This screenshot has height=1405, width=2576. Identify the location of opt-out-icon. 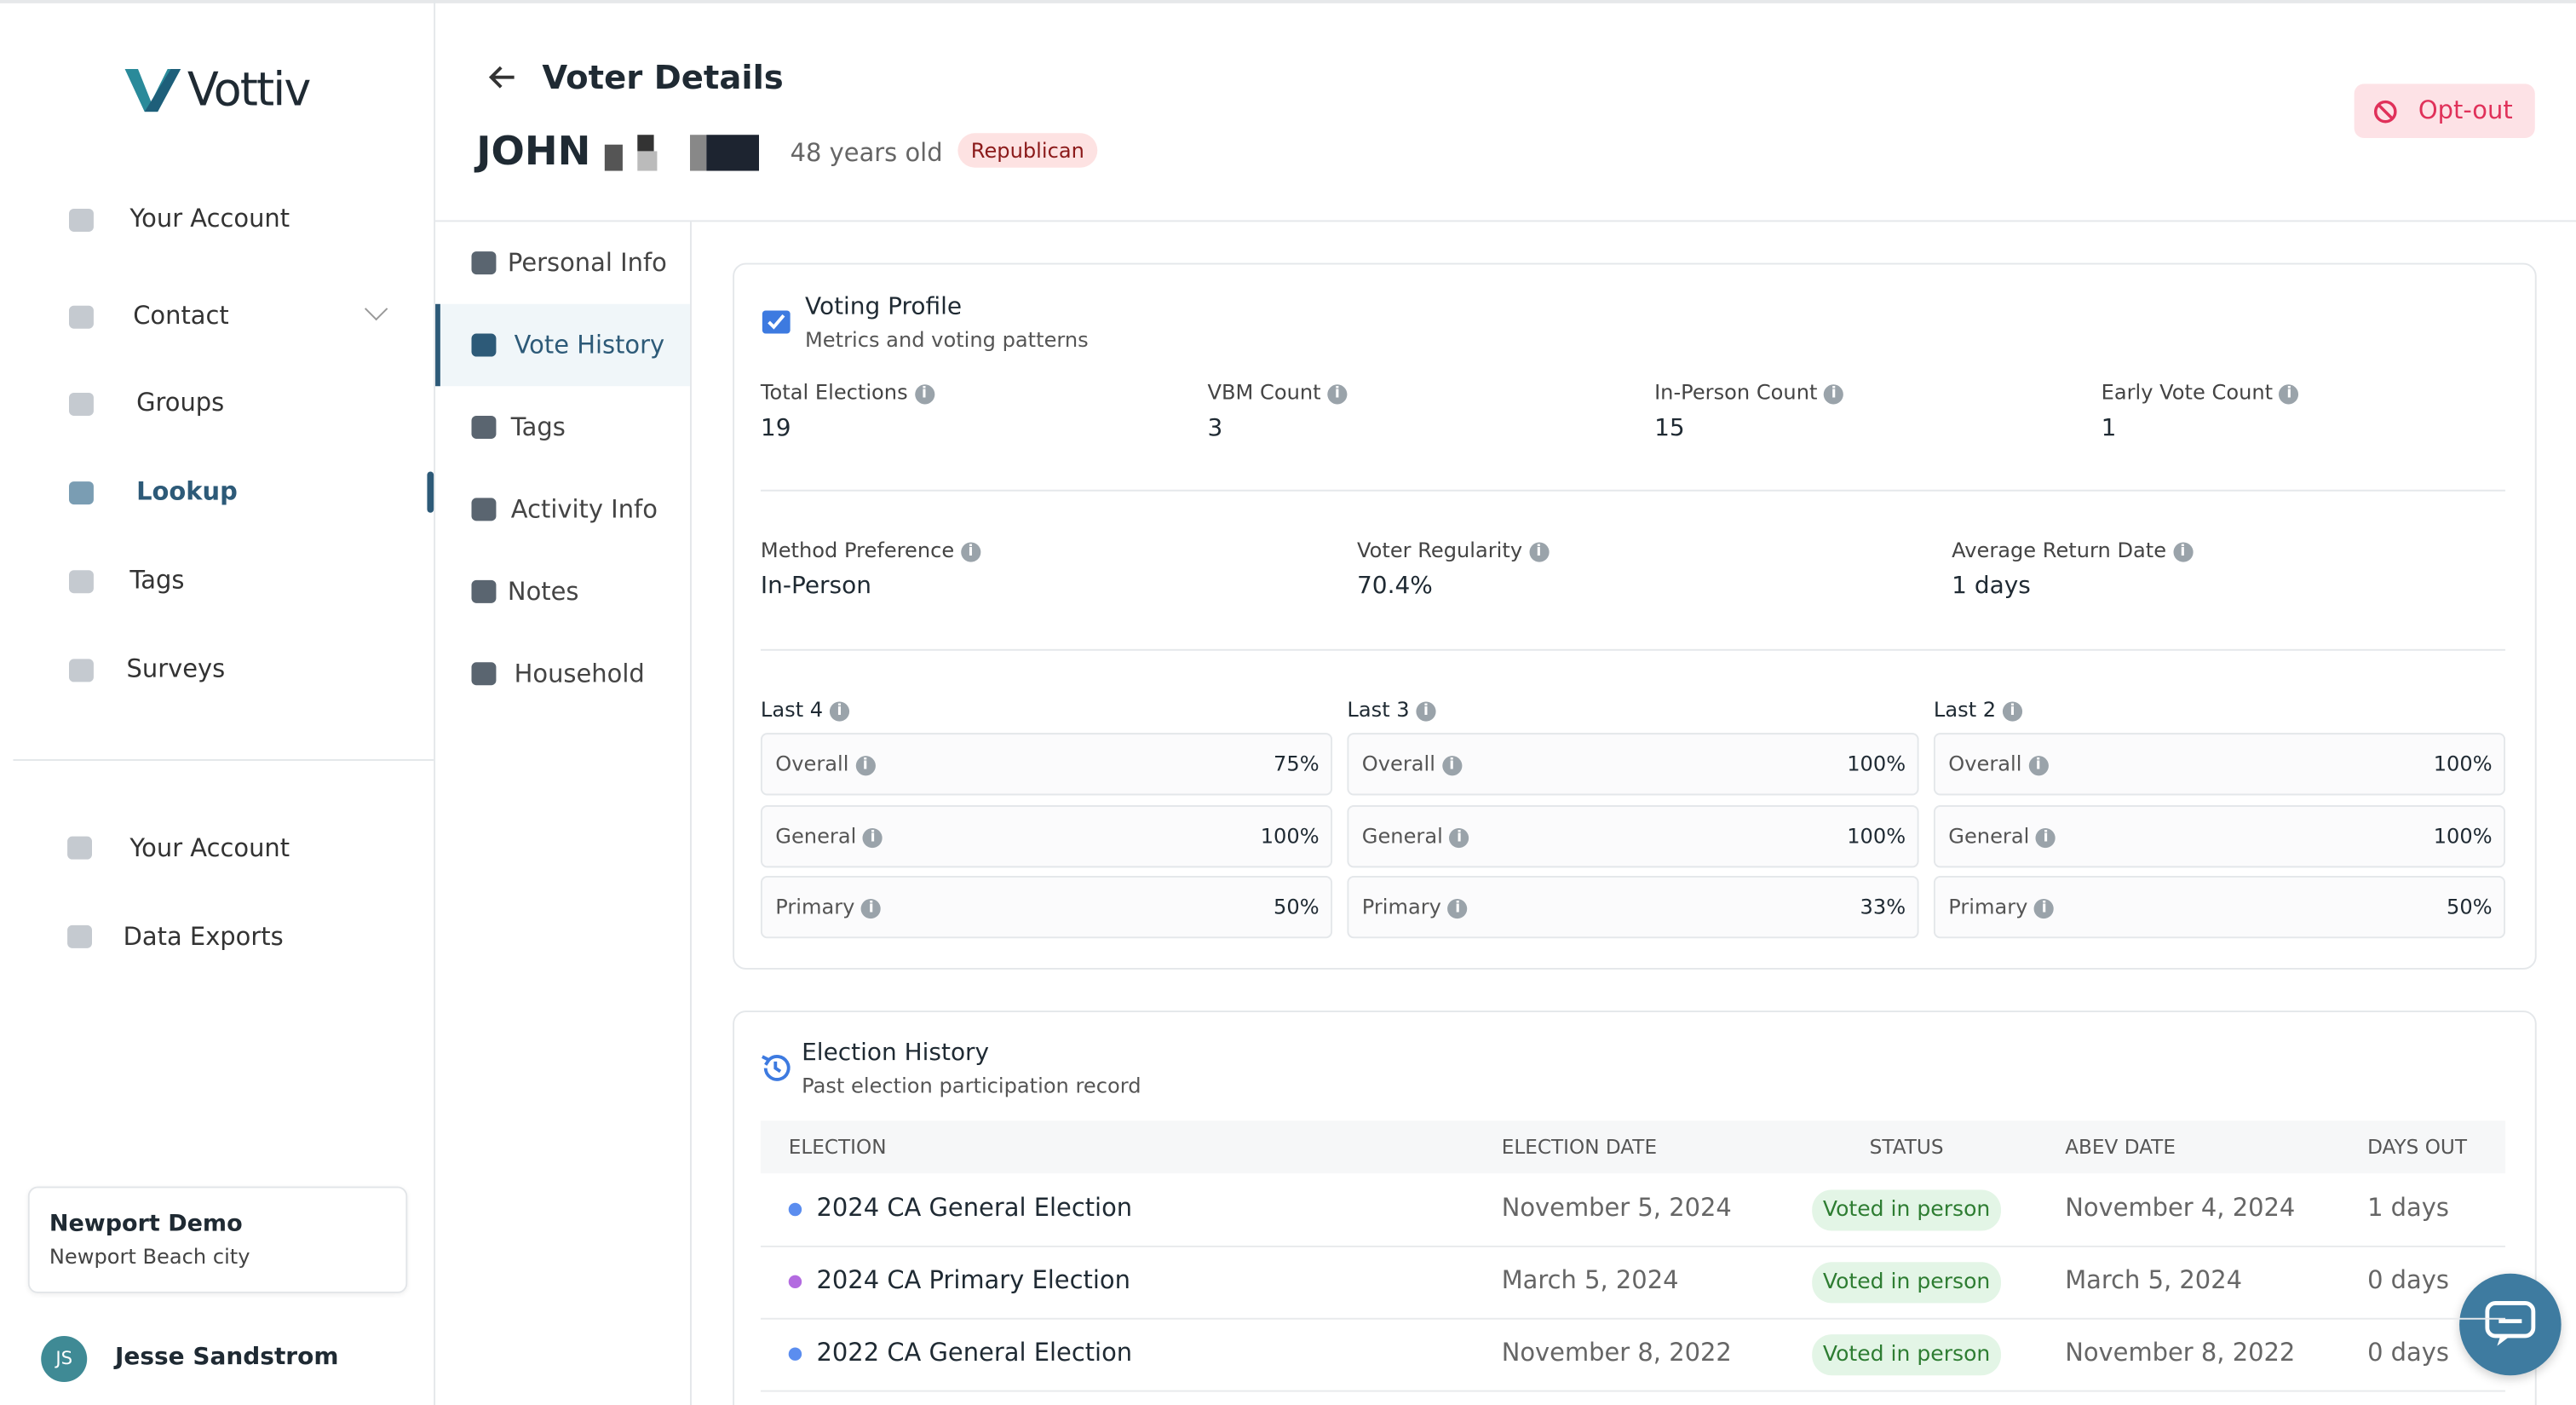
(2385, 112).